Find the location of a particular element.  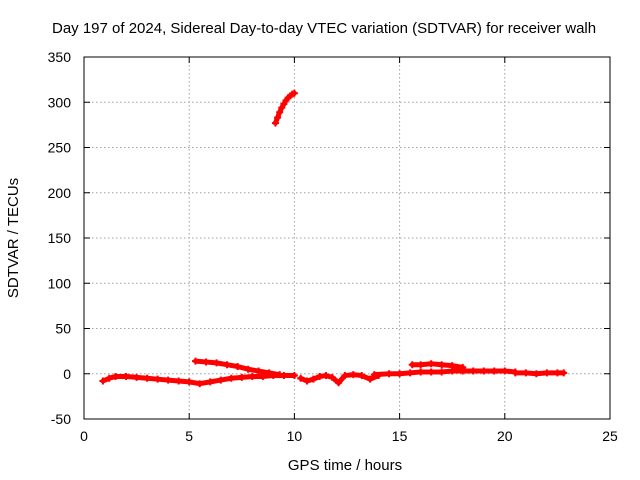

x-tick-label: 5 is located at coordinates (189, 436).